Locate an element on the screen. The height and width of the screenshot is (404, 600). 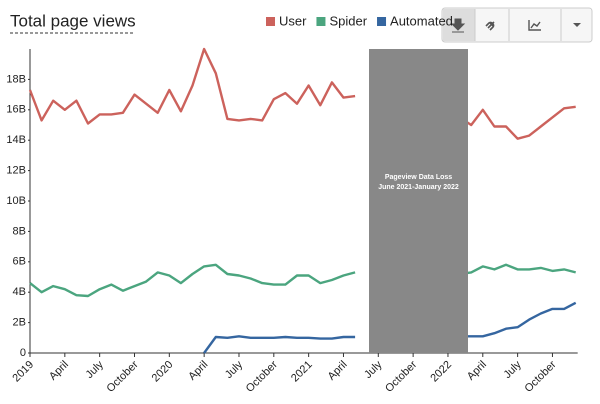
download-icon is located at coordinates (458, 25).